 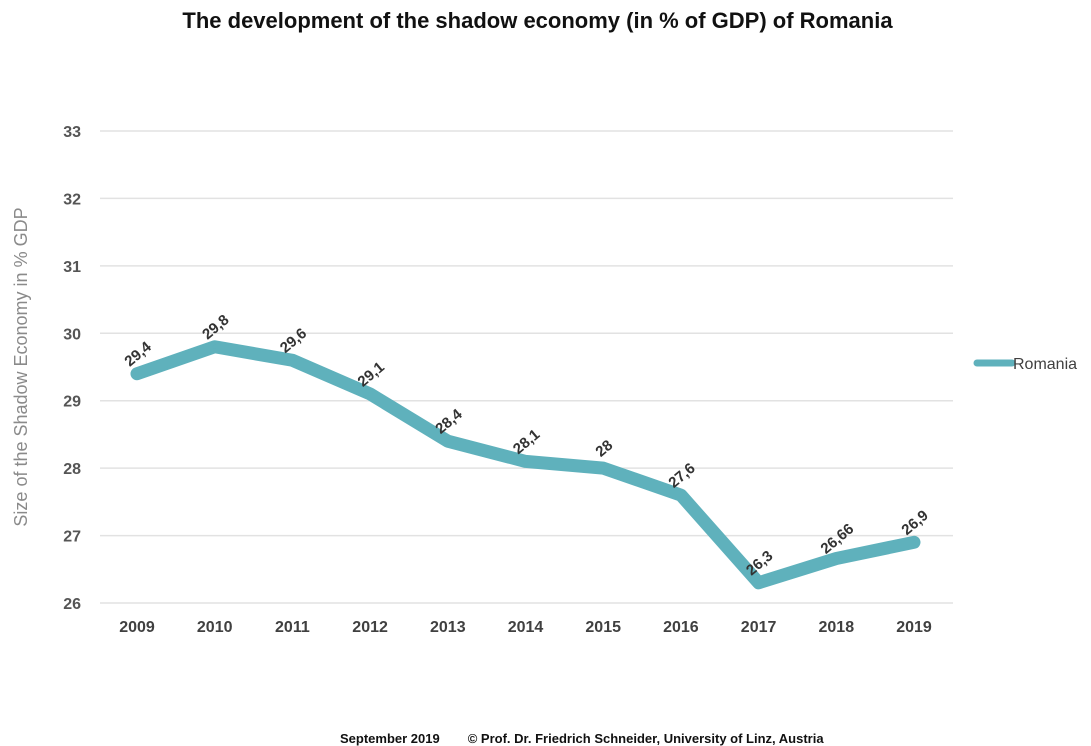 I want to click on x-tick-label: 2014, so click(x=526, y=627).